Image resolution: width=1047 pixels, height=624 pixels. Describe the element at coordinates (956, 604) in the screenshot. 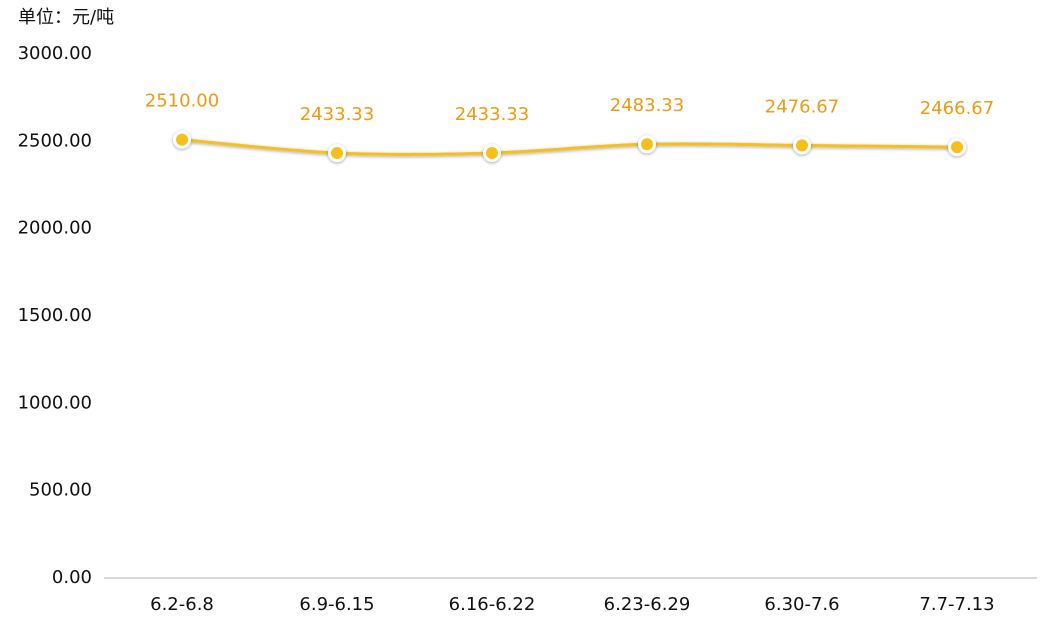

I see `x-tick-label: 7.7-7.13` at that location.